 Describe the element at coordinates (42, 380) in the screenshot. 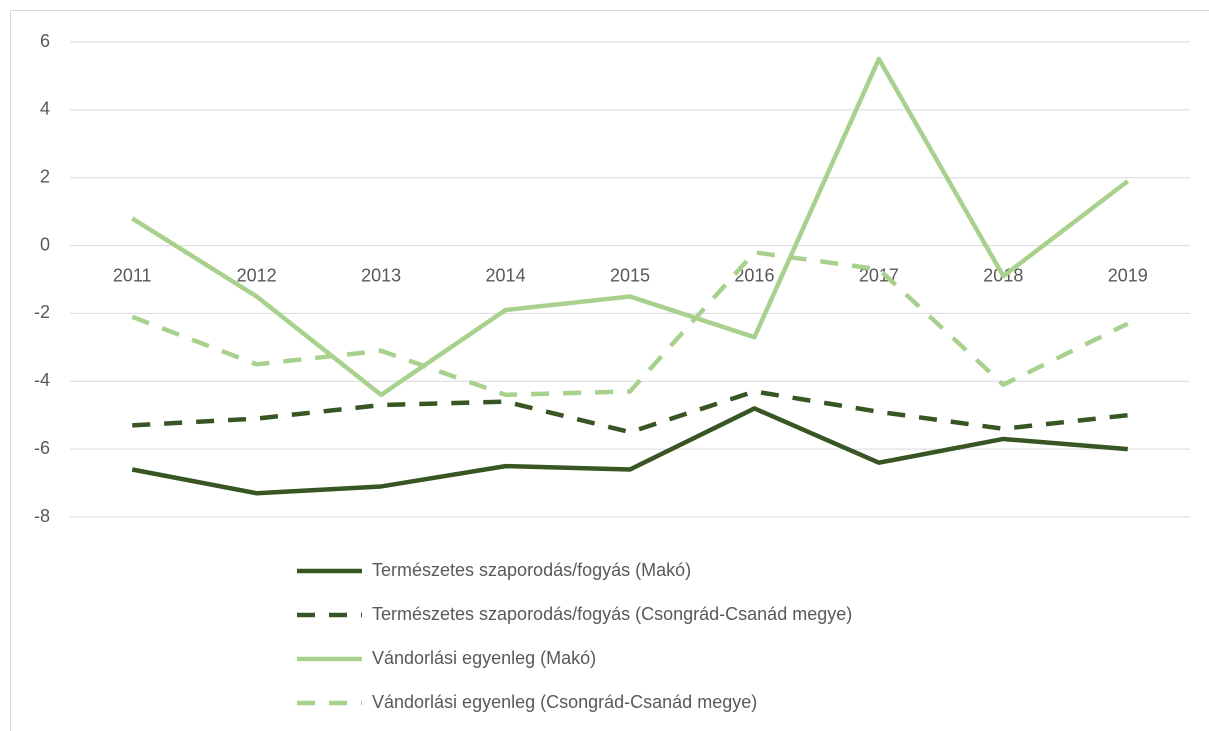

I see `y-tick-label: -4` at that location.